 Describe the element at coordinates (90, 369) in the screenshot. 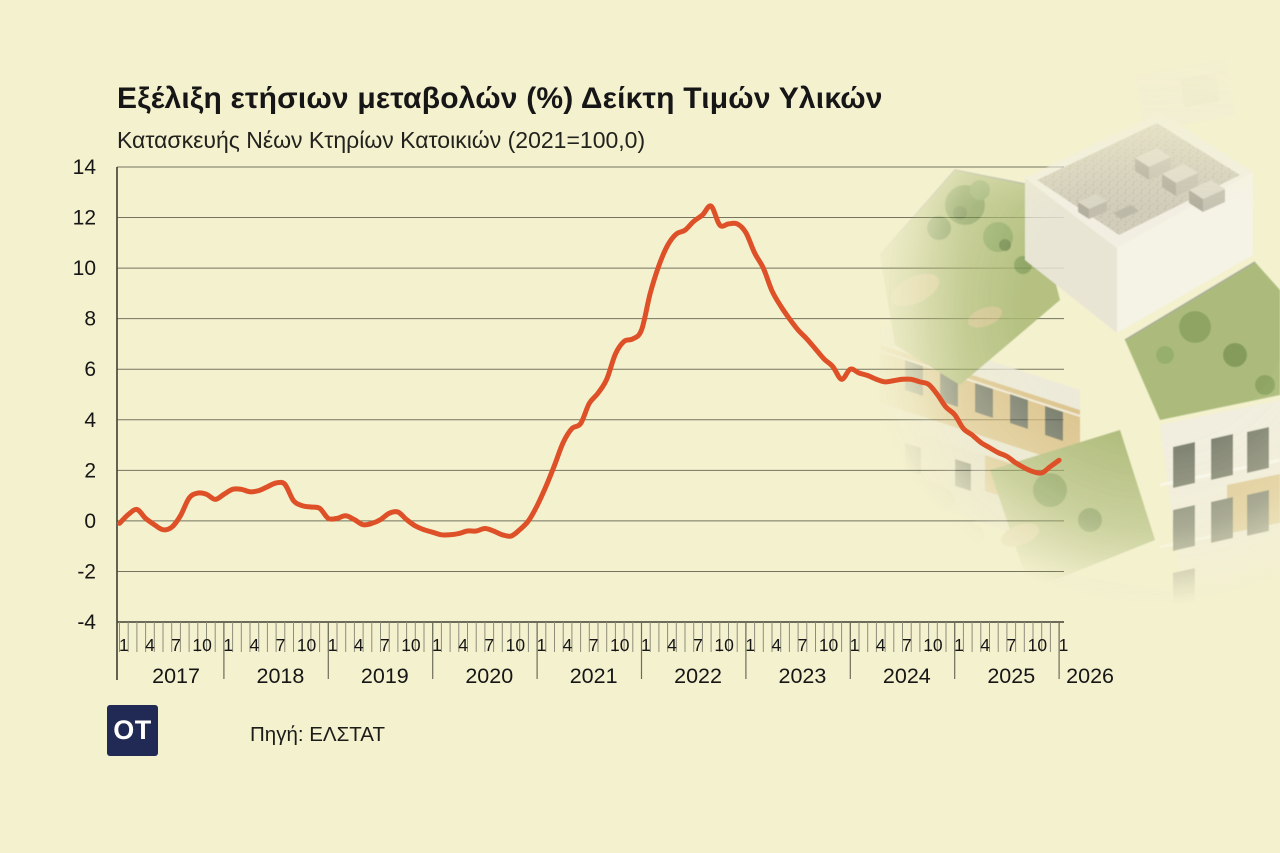

I see `y-tick-label: 6` at that location.